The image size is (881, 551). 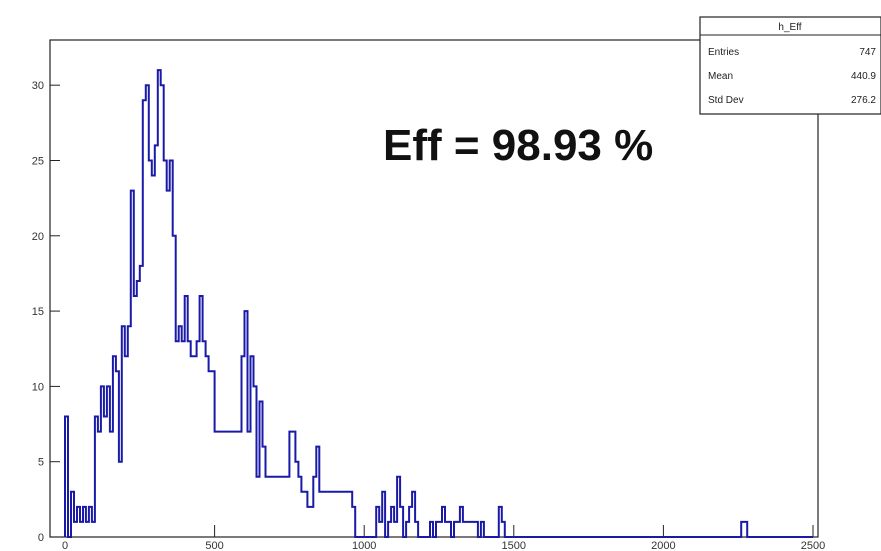 I want to click on stats-entries-label: Entries, so click(x=723, y=52).